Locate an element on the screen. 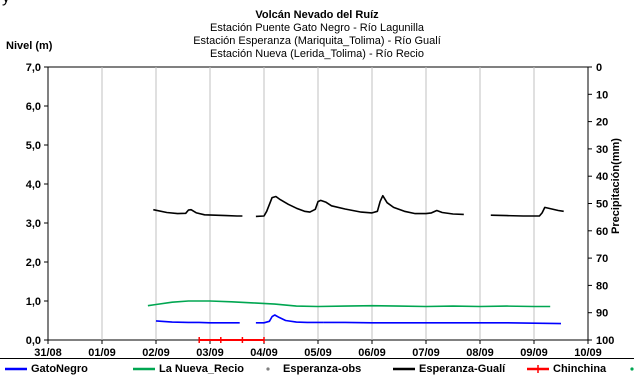 The width and height of the screenshot is (634, 383). y-tick-label: 7,0 is located at coordinates (33, 68).